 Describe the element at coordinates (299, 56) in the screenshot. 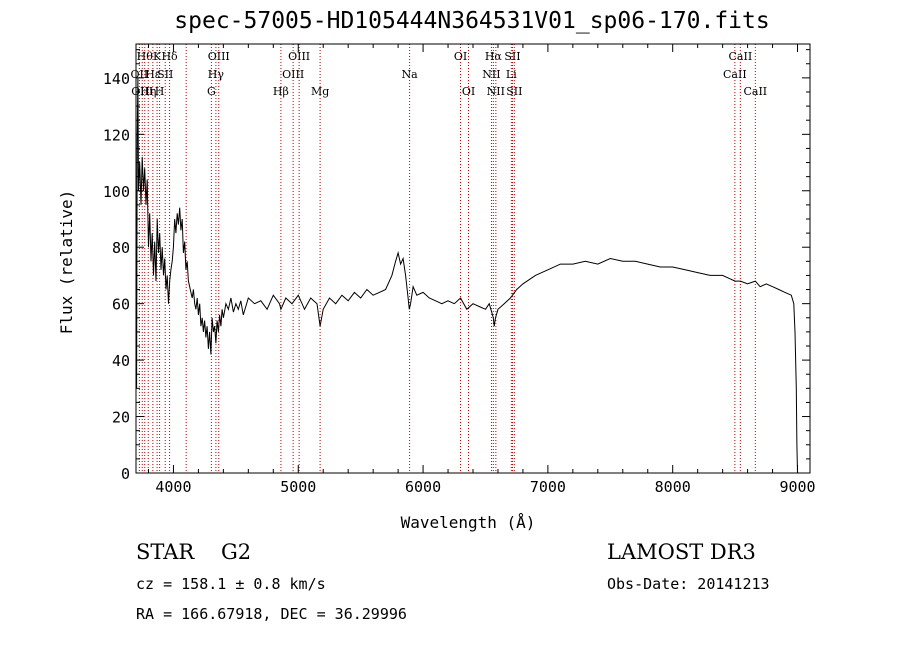

I see `line-label-15: OIII` at that location.